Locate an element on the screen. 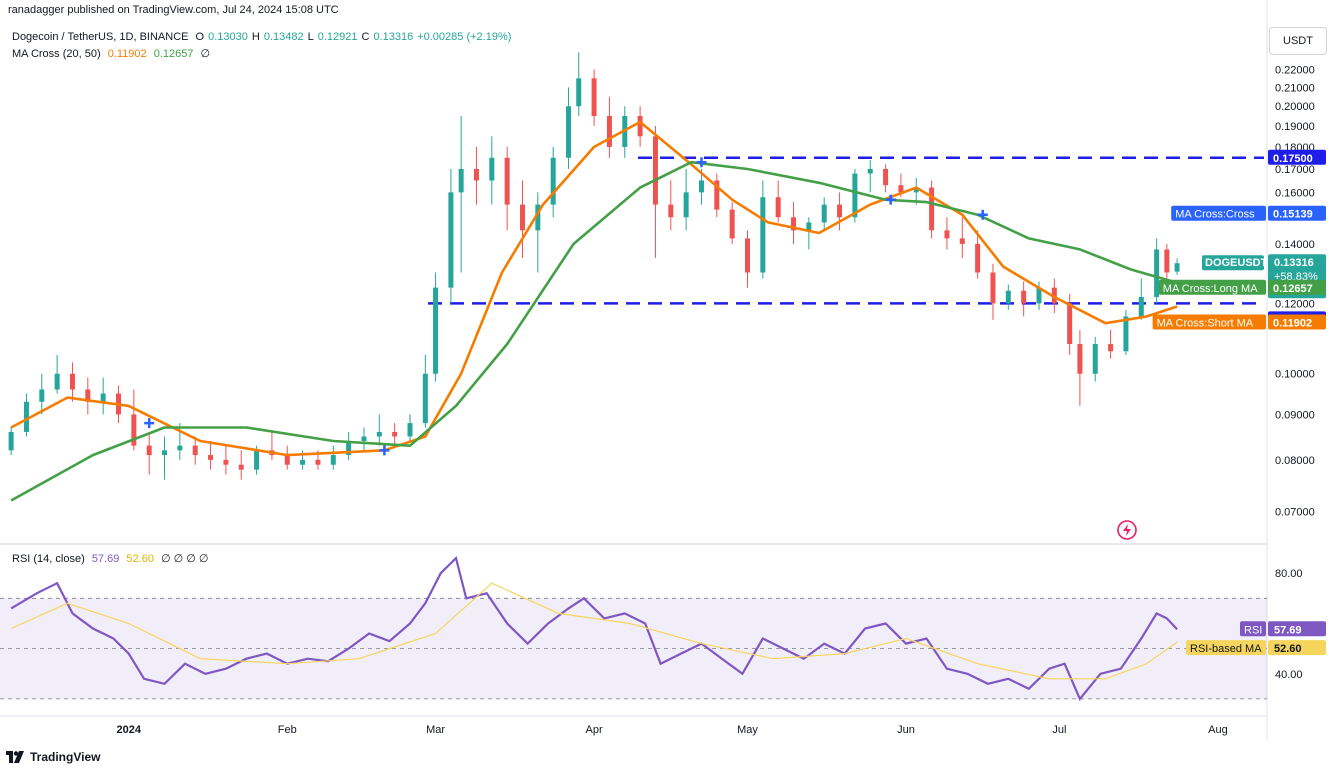 The image size is (1335, 773). rsi-name-tag-text: RSI-based MA is located at coordinates (1226, 649).